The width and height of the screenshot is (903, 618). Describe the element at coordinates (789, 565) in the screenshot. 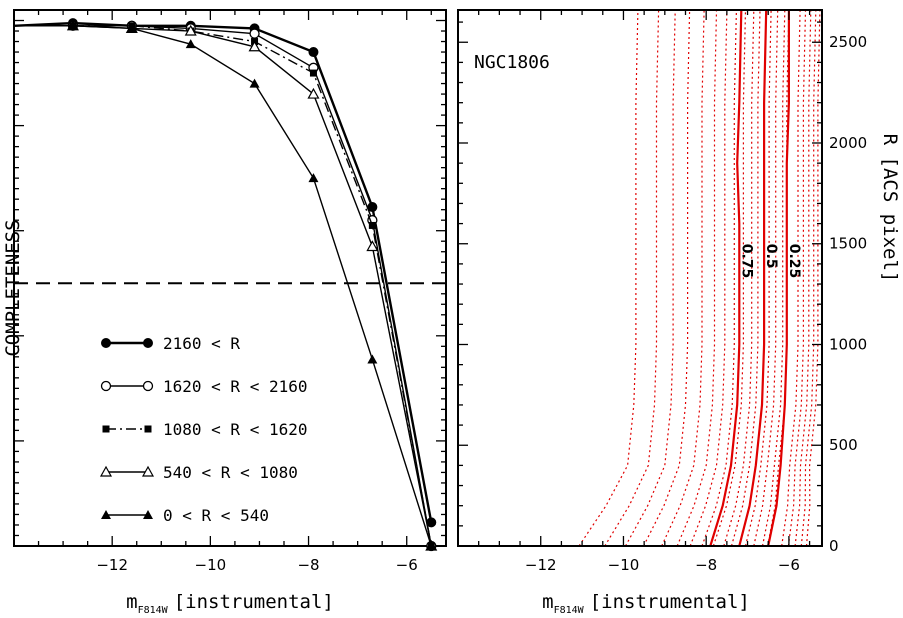

I see `right-x-tick-label: −6` at that location.